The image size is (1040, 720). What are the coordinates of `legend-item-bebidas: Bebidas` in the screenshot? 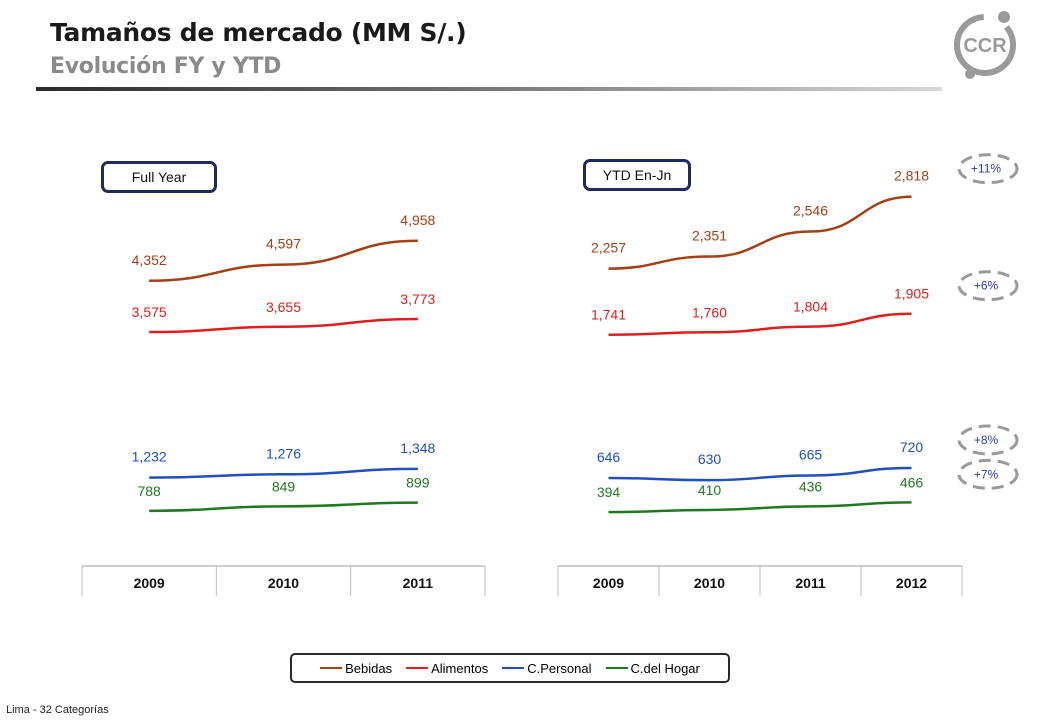 It's located at (356, 668).